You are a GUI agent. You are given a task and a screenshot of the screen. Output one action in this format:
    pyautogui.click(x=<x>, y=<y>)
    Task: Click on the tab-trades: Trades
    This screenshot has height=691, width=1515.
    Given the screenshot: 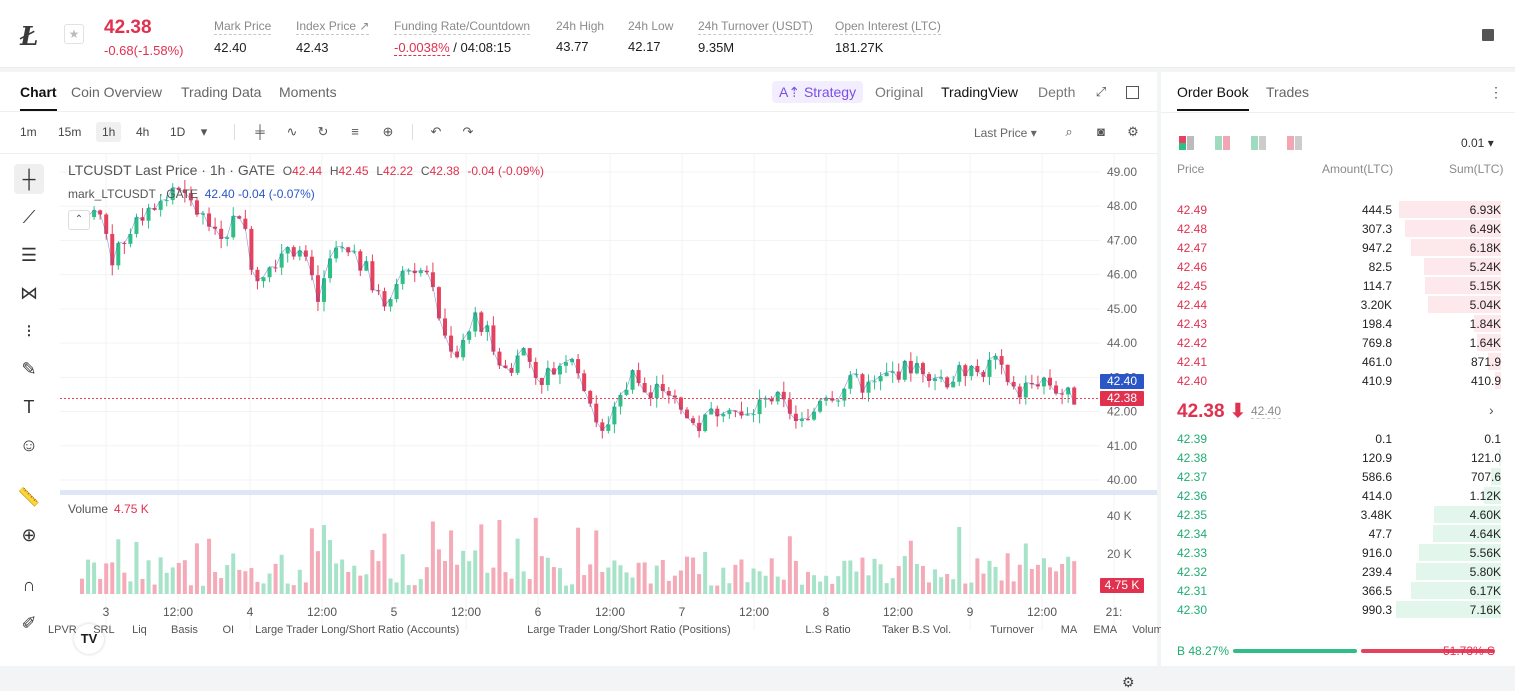 What is the action you would take?
    pyautogui.click(x=1288, y=92)
    